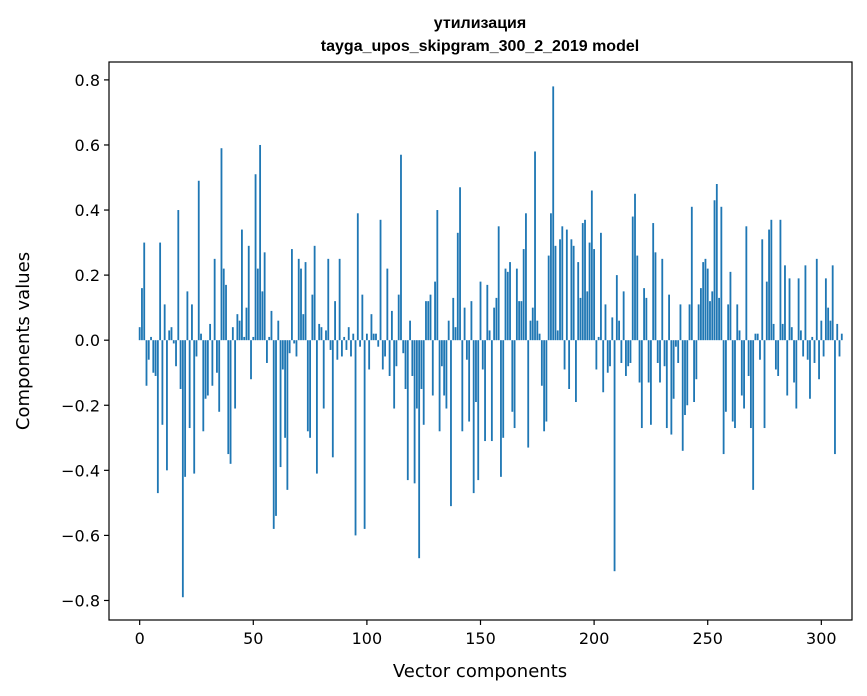  What do you see at coordinates (80, 600) in the screenshot?
I see `y-tick-label: −0.8` at bounding box center [80, 600].